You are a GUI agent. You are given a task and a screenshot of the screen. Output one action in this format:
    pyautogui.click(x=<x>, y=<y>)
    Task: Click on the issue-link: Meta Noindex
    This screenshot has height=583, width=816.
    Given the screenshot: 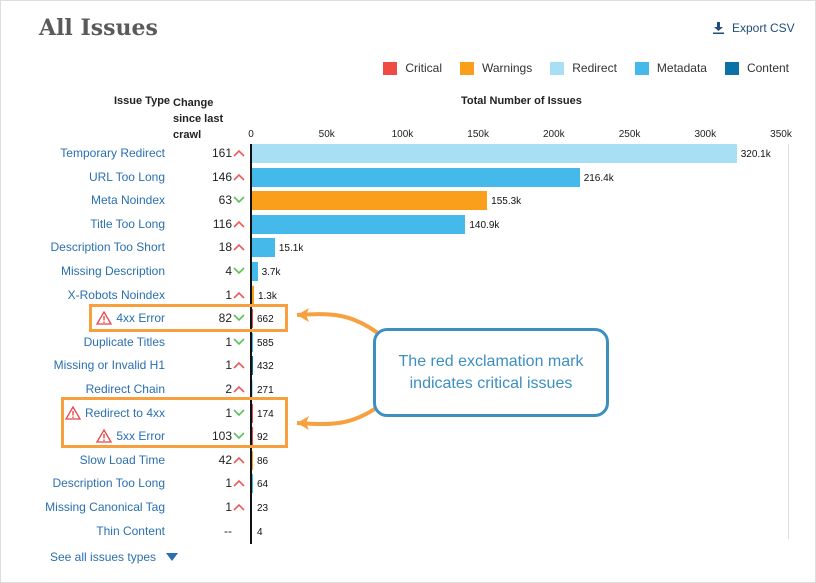 What is the action you would take?
    pyautogui.click(x=128, y=200)
    